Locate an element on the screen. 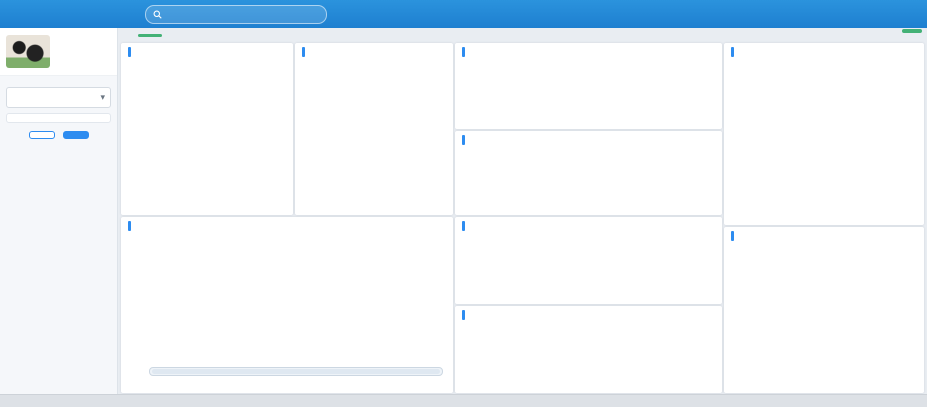  profit-bar-chart is located at coordinates (287, 305).